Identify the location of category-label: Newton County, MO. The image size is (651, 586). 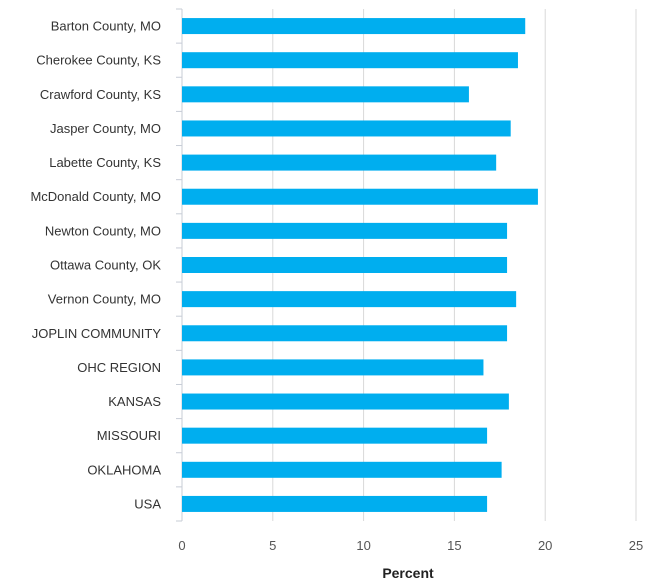
(103, 230).